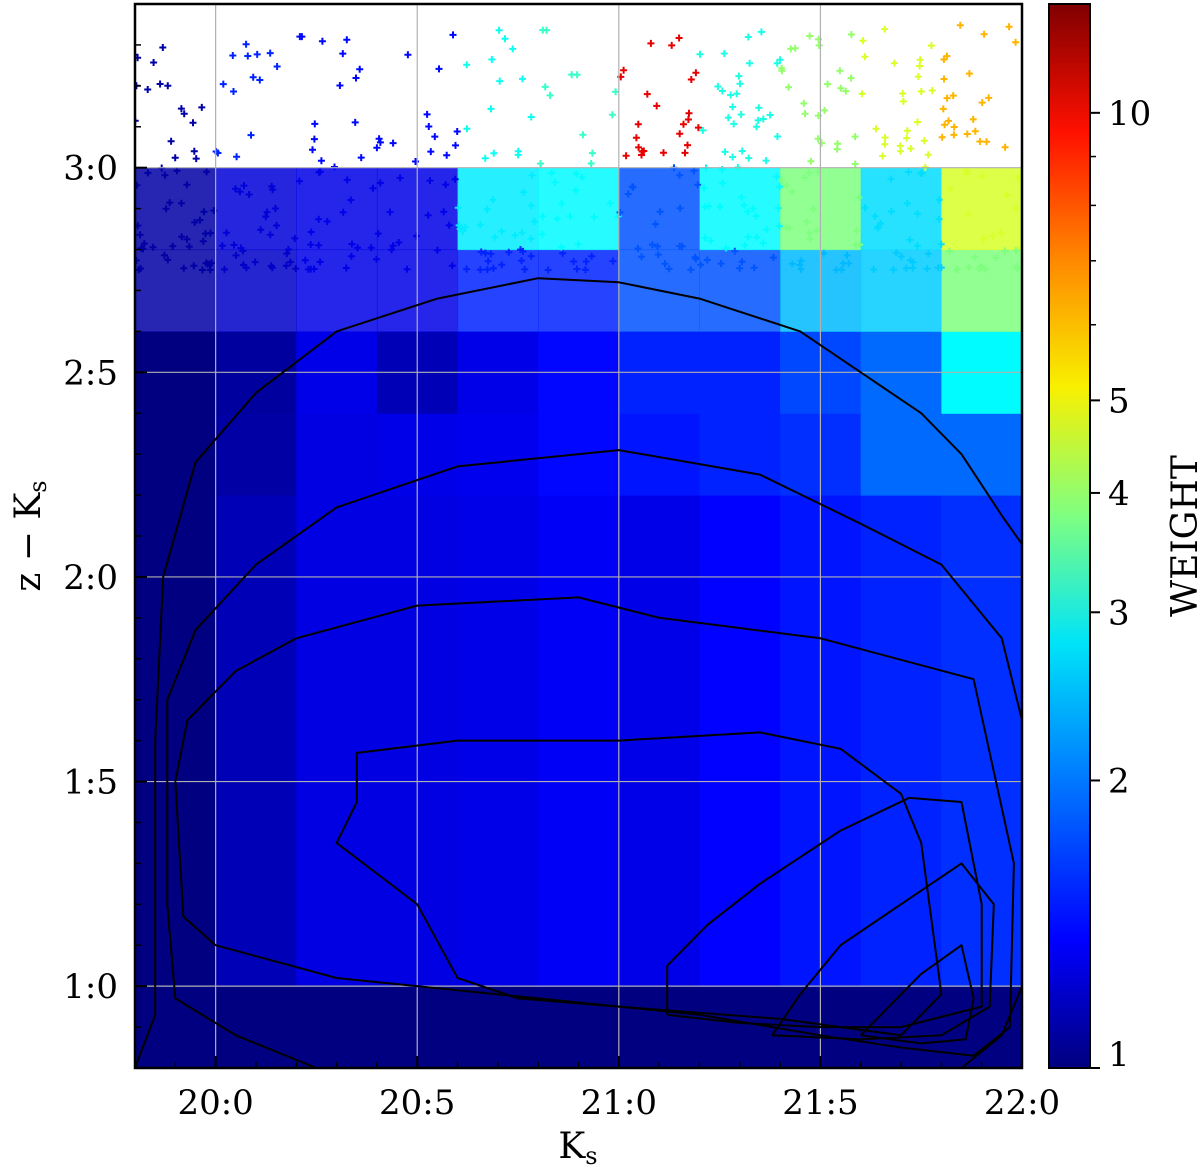 The image size is (1200, 1166). What do you see at coordinates (90, 373) in the screenshot?
I see `y-tick-label: 2:5` at bounding box center [90, 373].